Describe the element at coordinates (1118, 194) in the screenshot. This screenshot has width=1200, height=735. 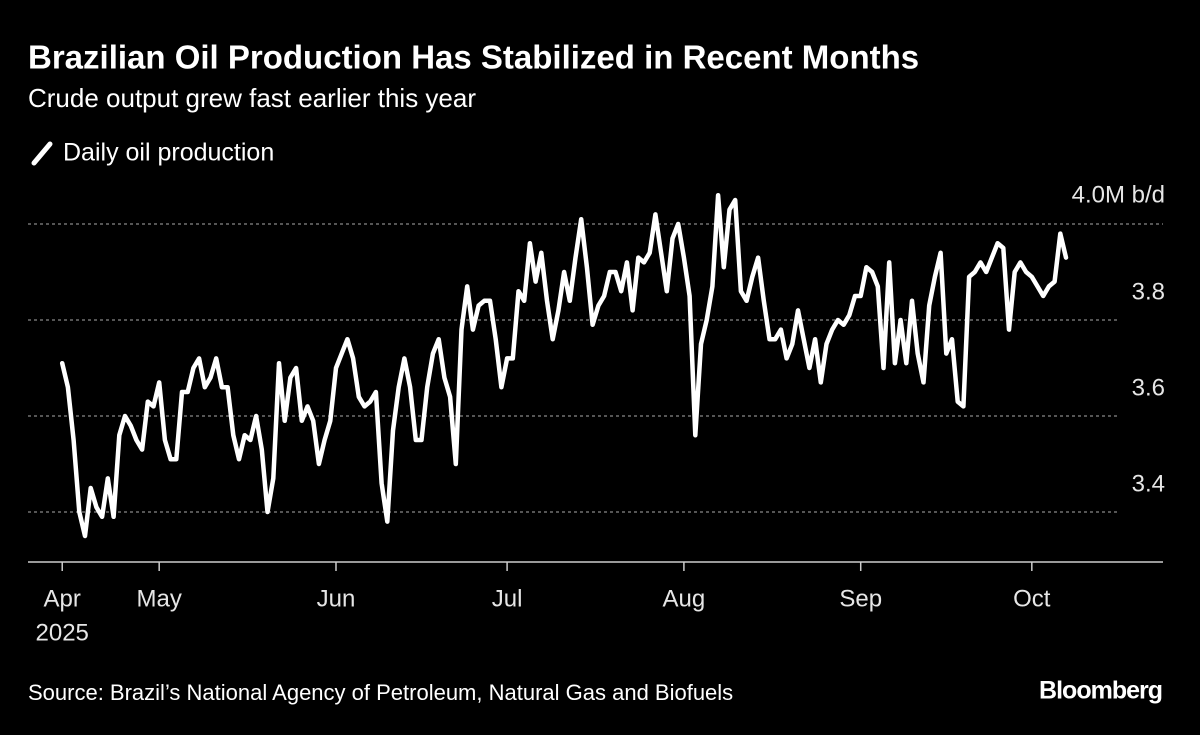
I see `y-tick-label: 4.0M b/d` at that location.